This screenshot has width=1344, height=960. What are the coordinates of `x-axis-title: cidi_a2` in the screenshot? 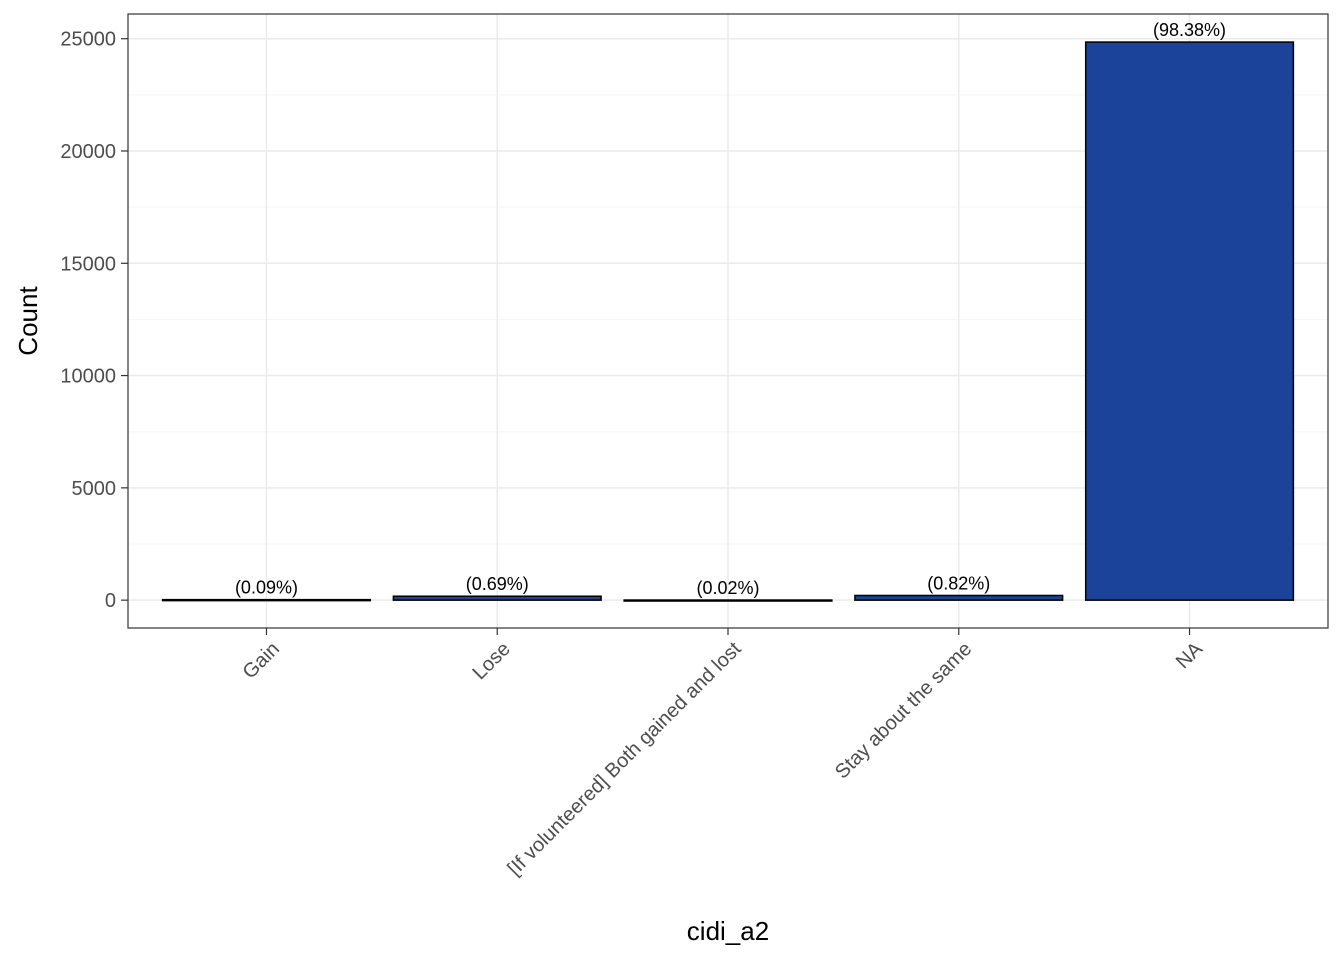 It's located at (728, 931).